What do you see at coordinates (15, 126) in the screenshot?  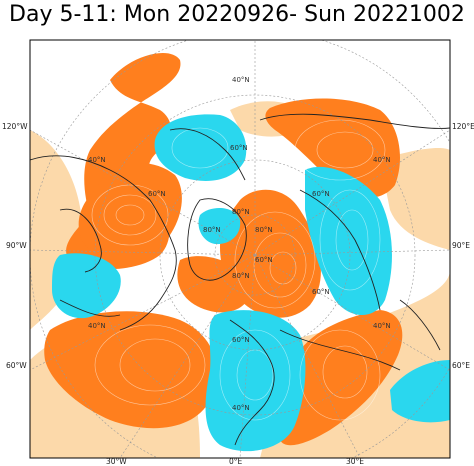 I see `lon-label: 120°W` at bounding box center [15, 126].